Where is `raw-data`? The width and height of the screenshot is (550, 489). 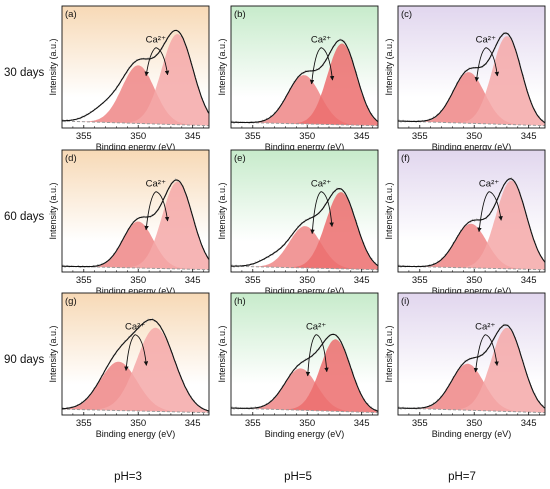
raw-data is located at coordinates (304, 81).